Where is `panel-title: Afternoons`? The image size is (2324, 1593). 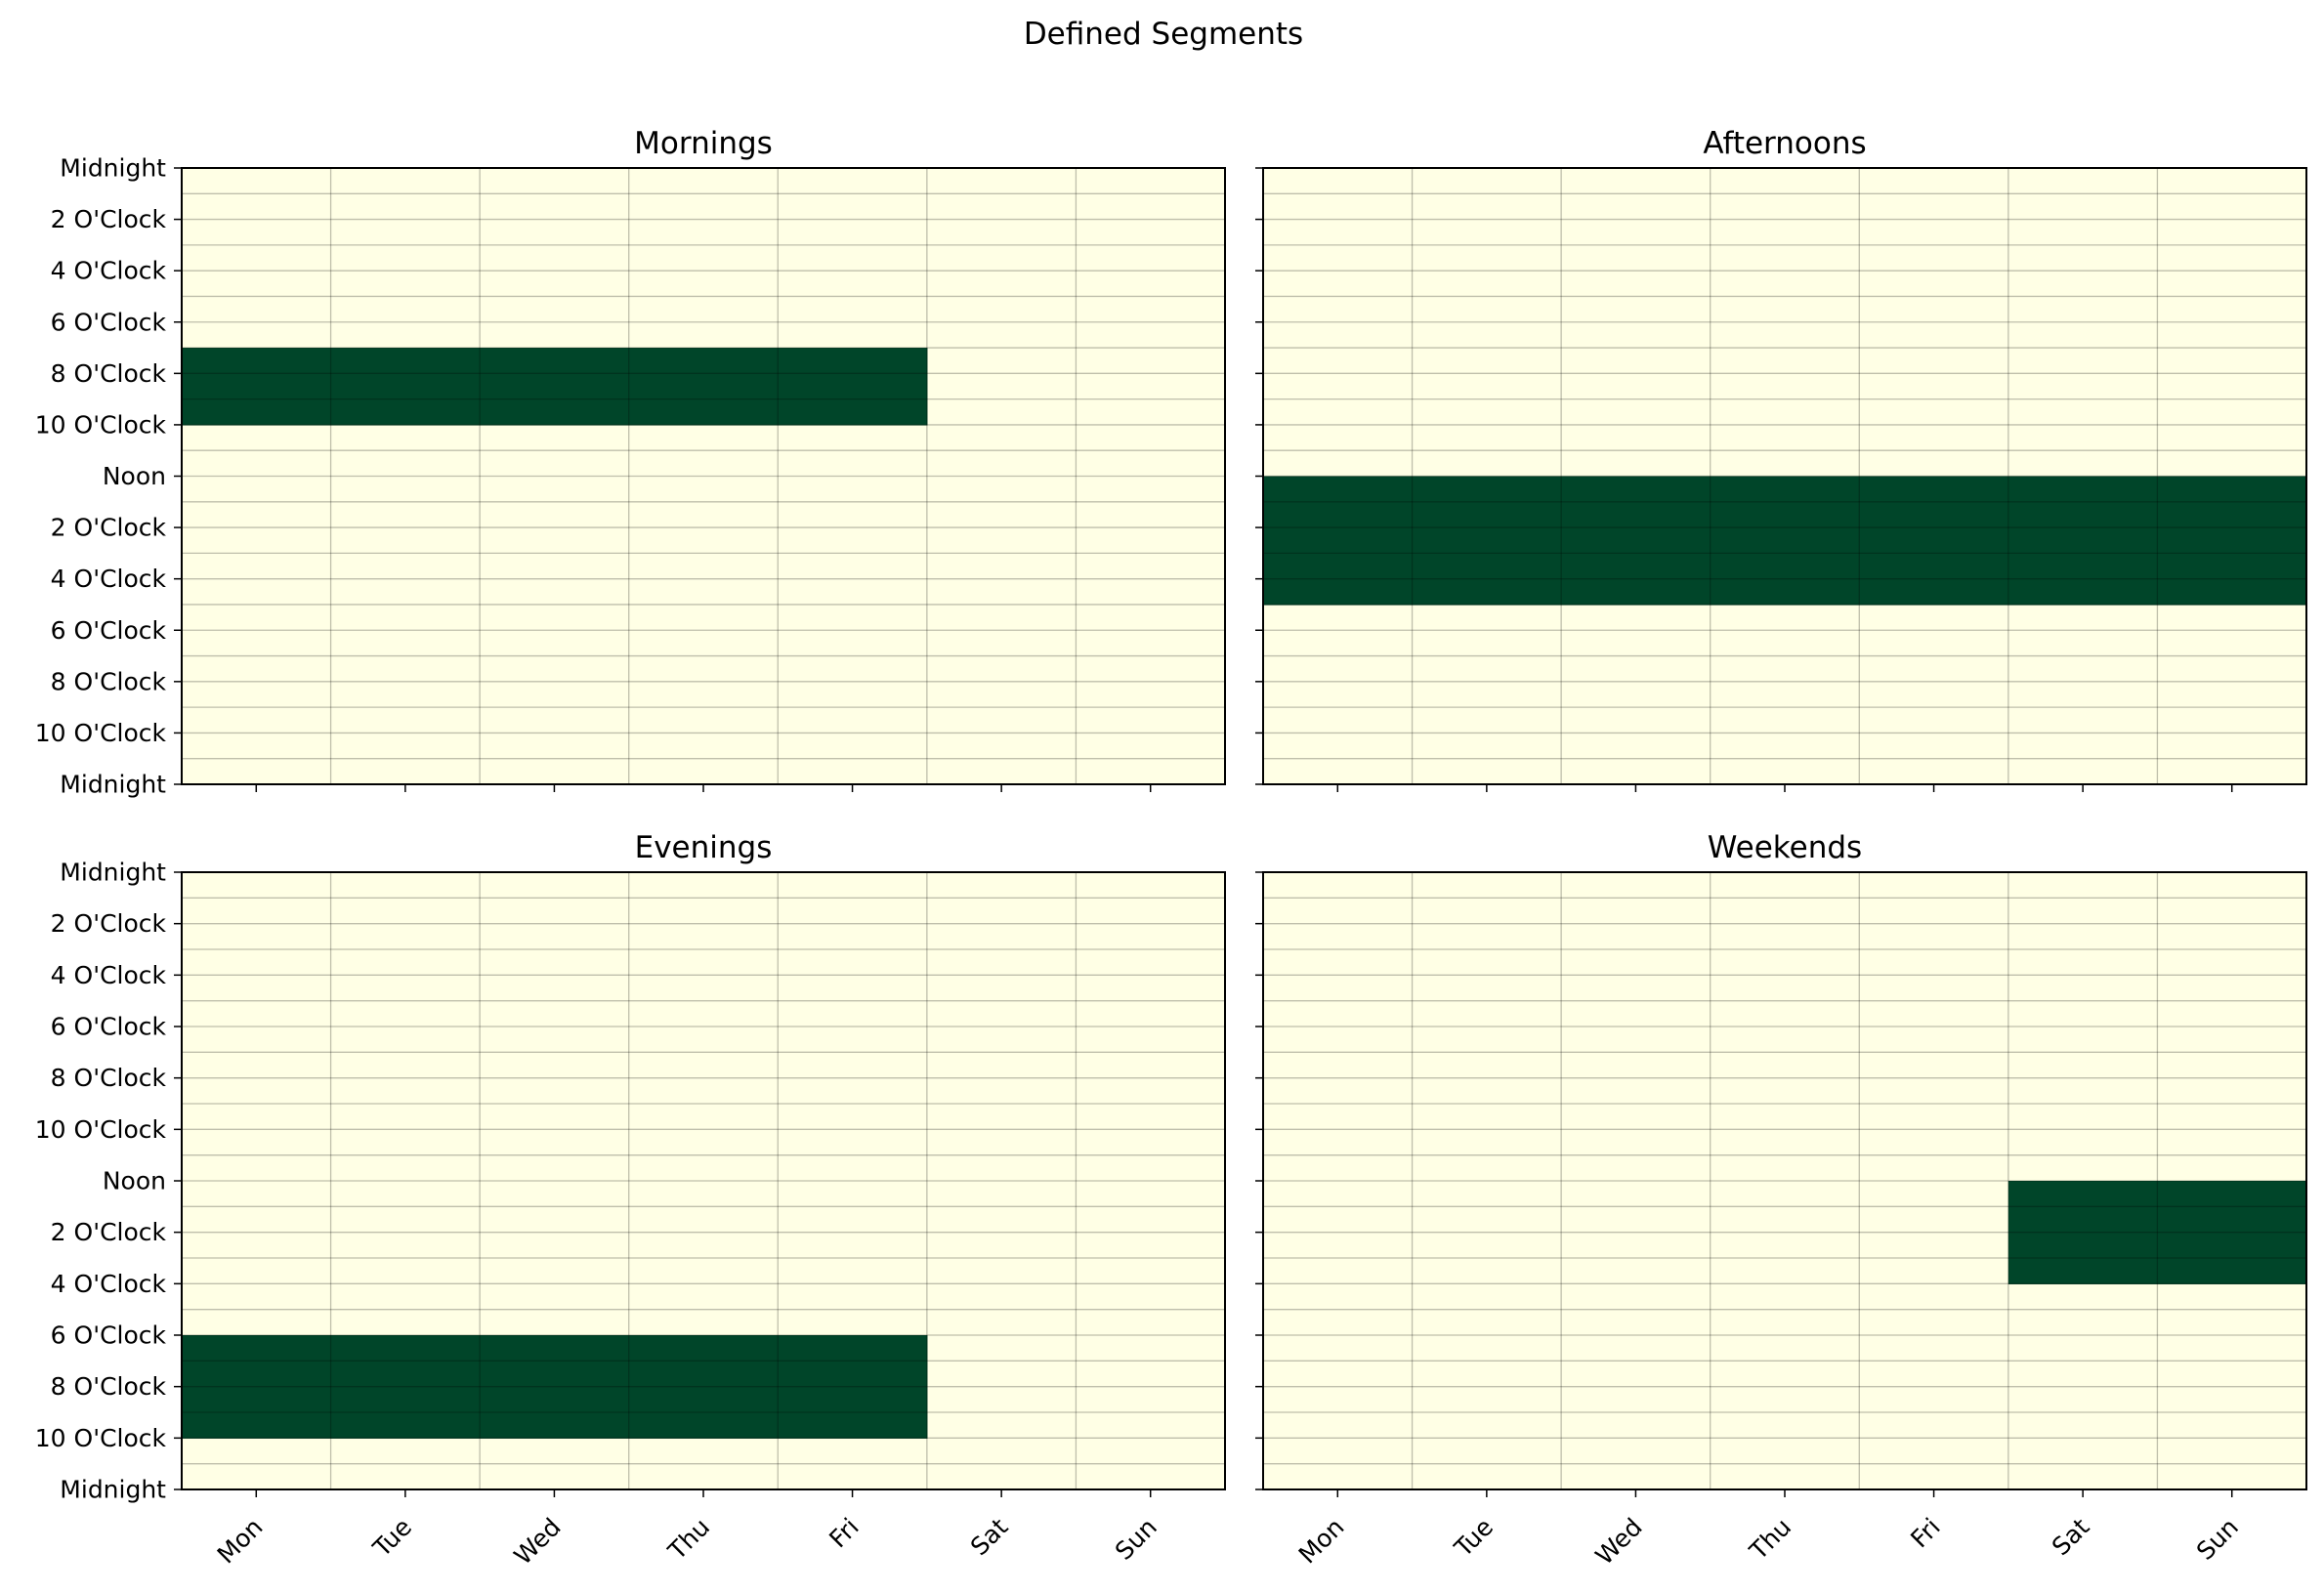
panel-title: Afternoons is located at coordinates (1784, 143).